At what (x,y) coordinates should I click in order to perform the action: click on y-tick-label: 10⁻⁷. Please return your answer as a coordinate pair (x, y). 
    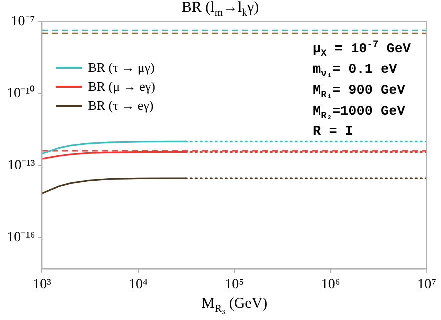
    Looking at the image, I should click on (23, 22).